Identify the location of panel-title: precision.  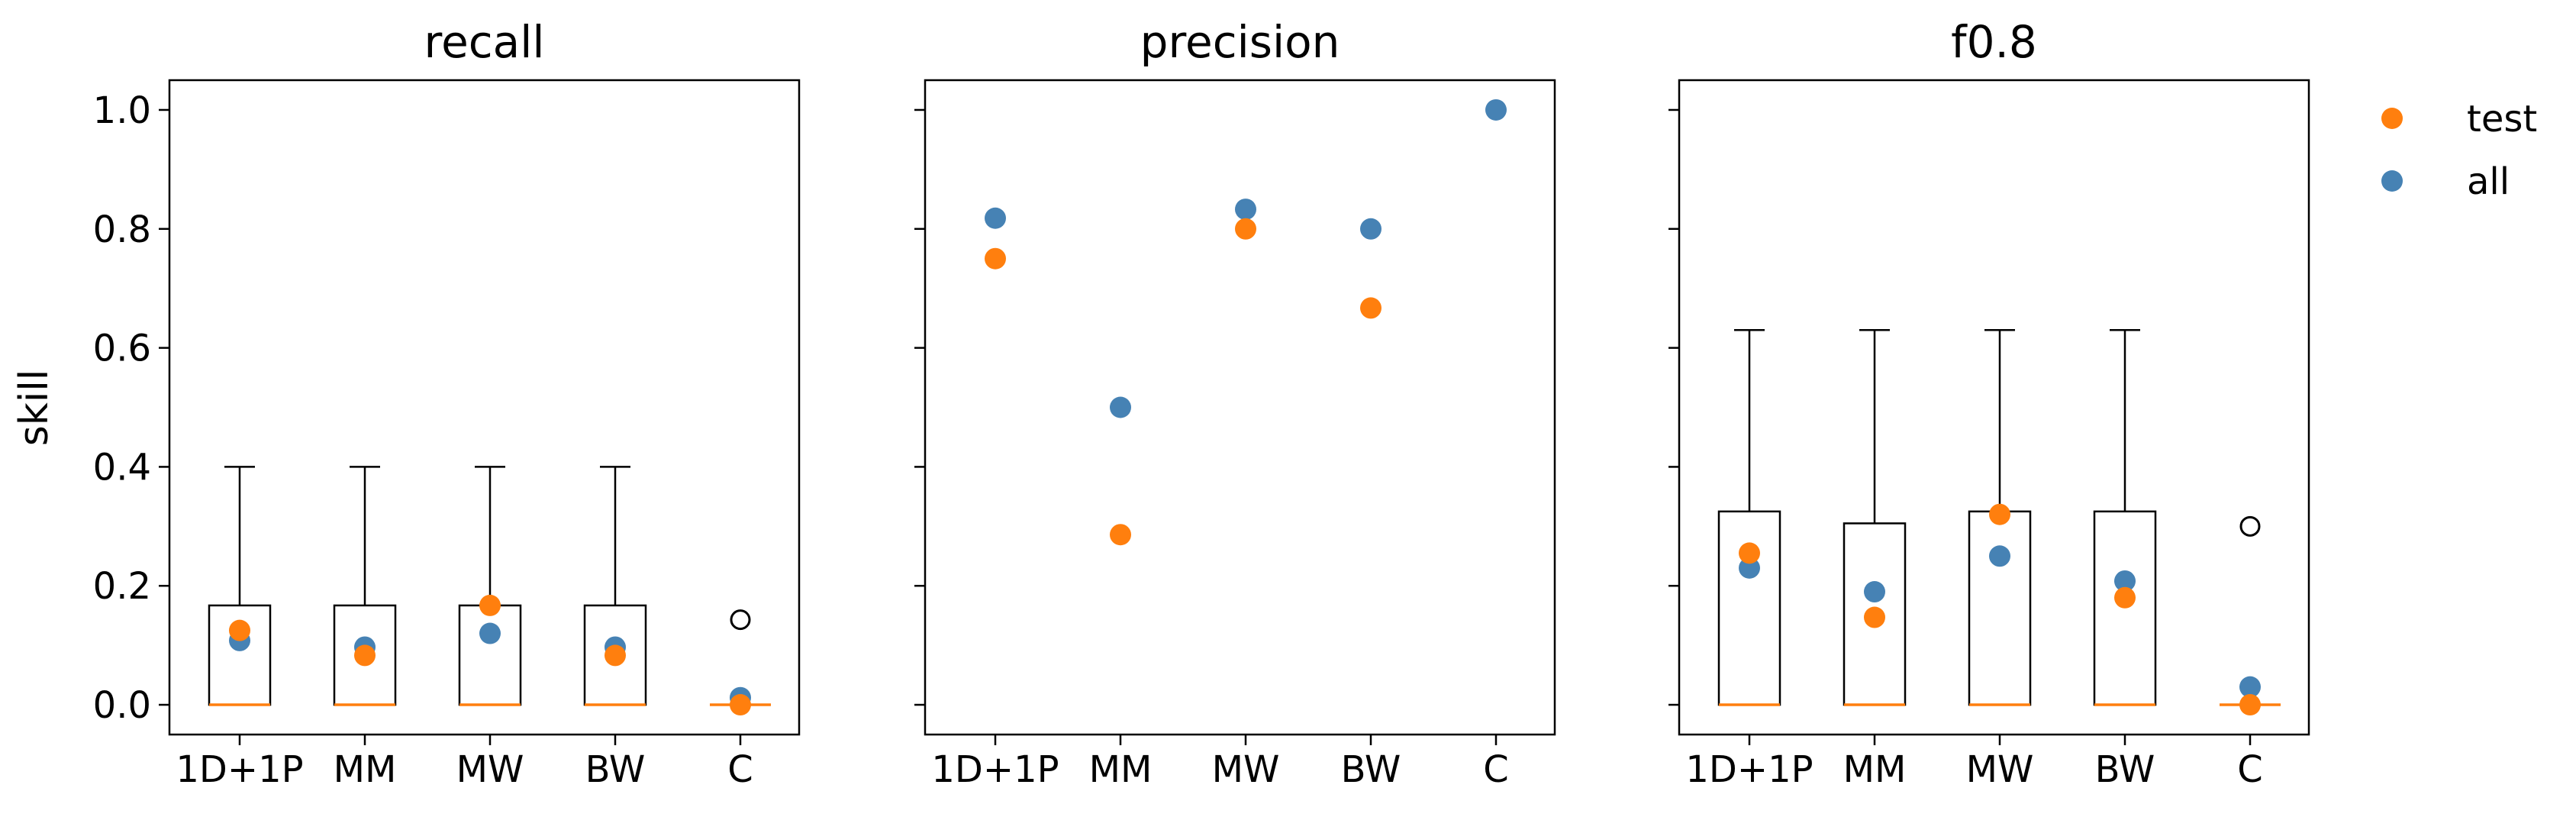
(1240, 42).